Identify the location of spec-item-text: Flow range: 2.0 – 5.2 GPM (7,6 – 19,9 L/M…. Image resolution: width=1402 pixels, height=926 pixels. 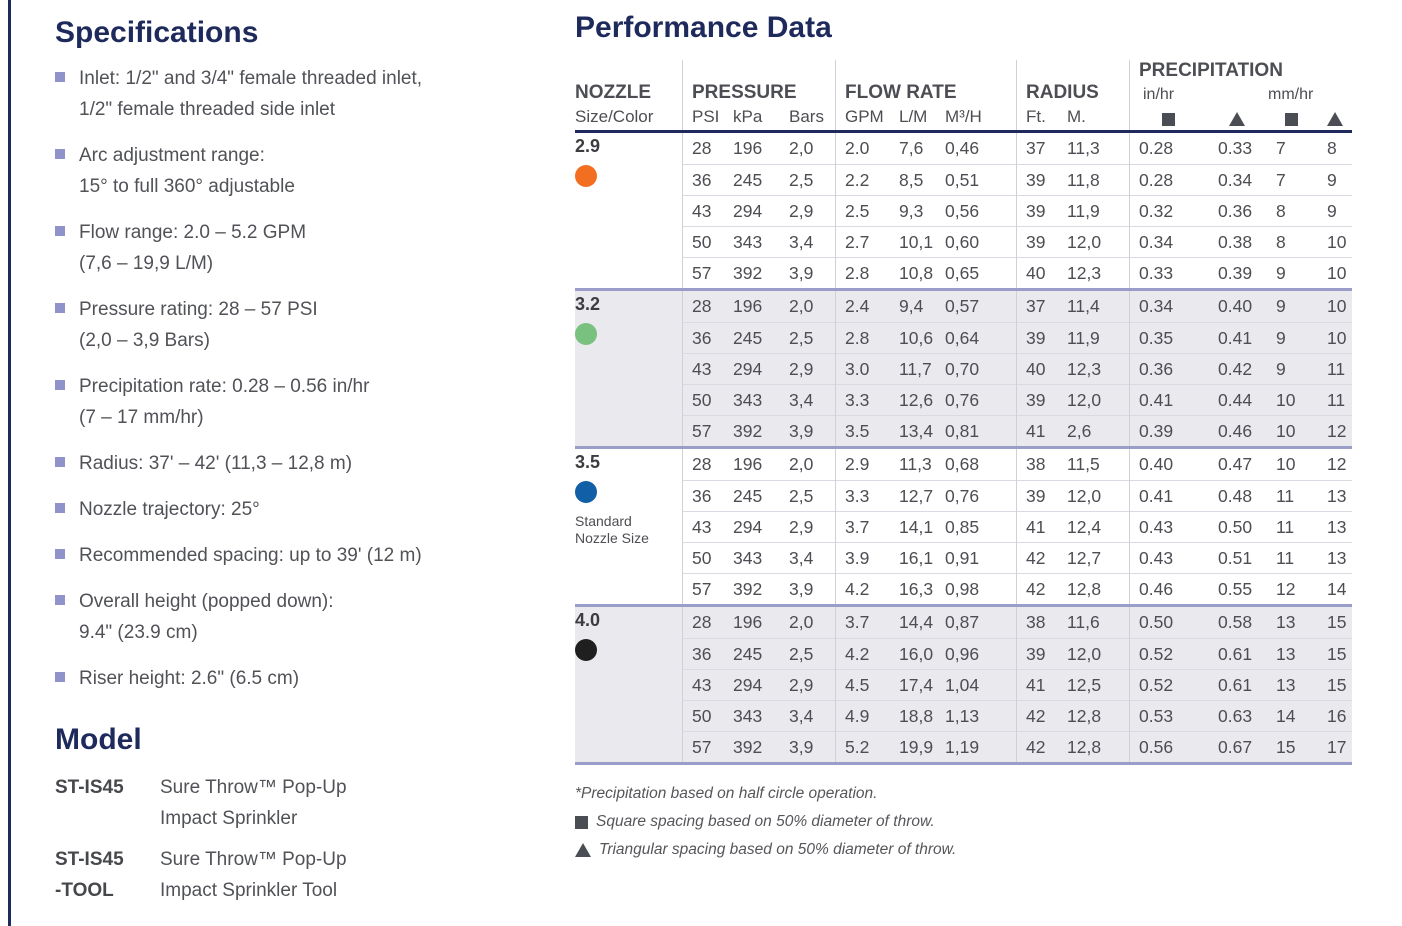
(192, 248).